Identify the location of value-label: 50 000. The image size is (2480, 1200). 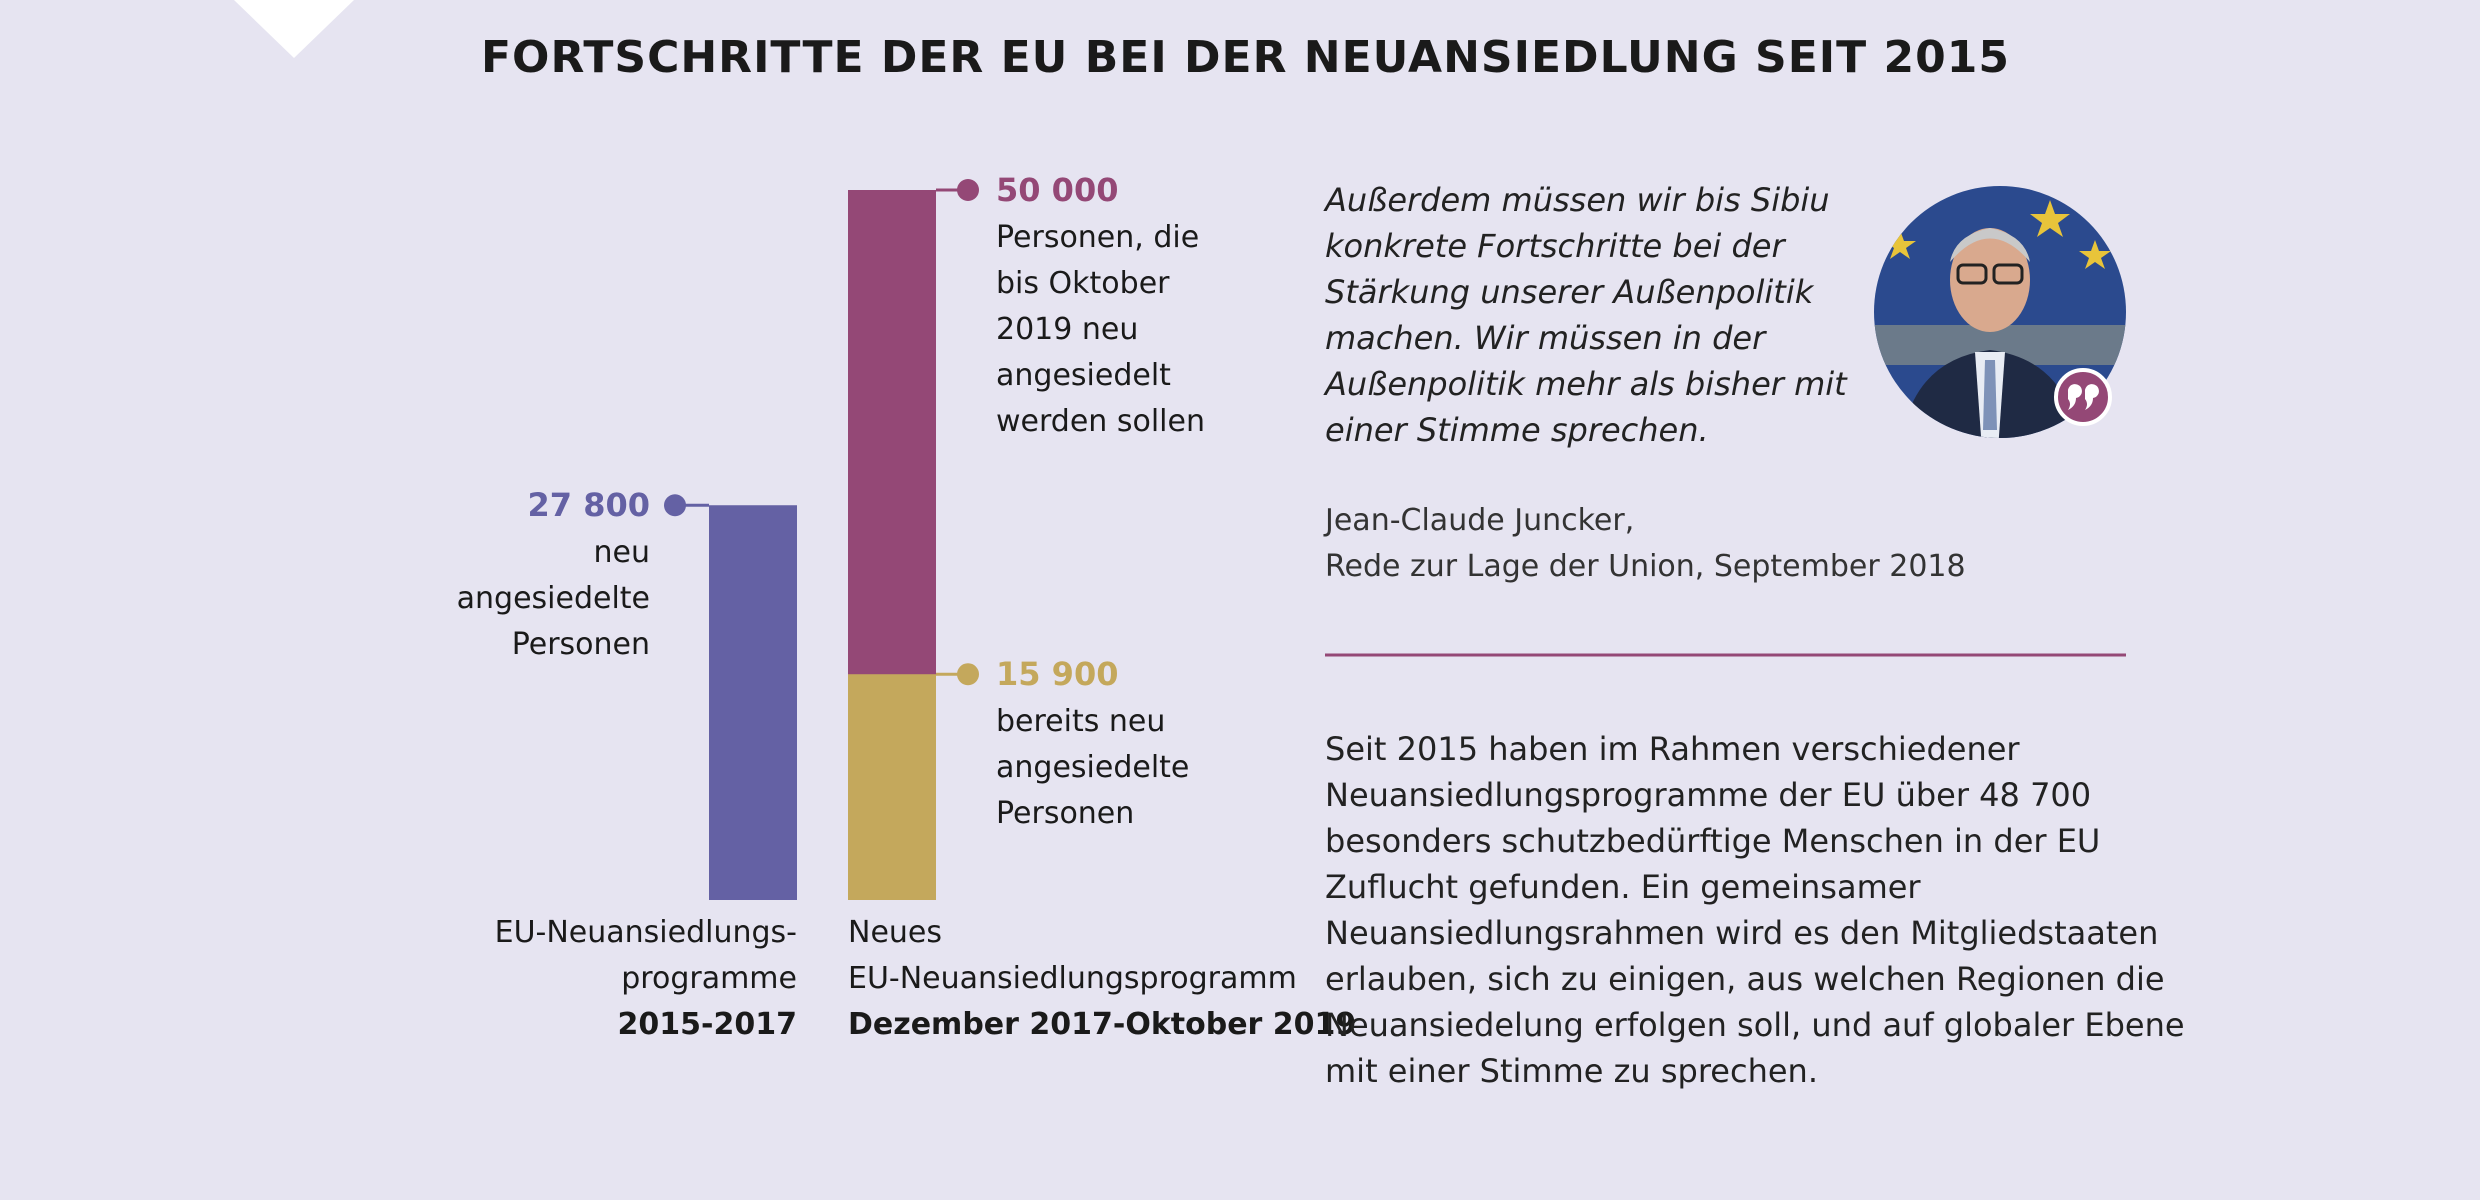
(1057, 190).